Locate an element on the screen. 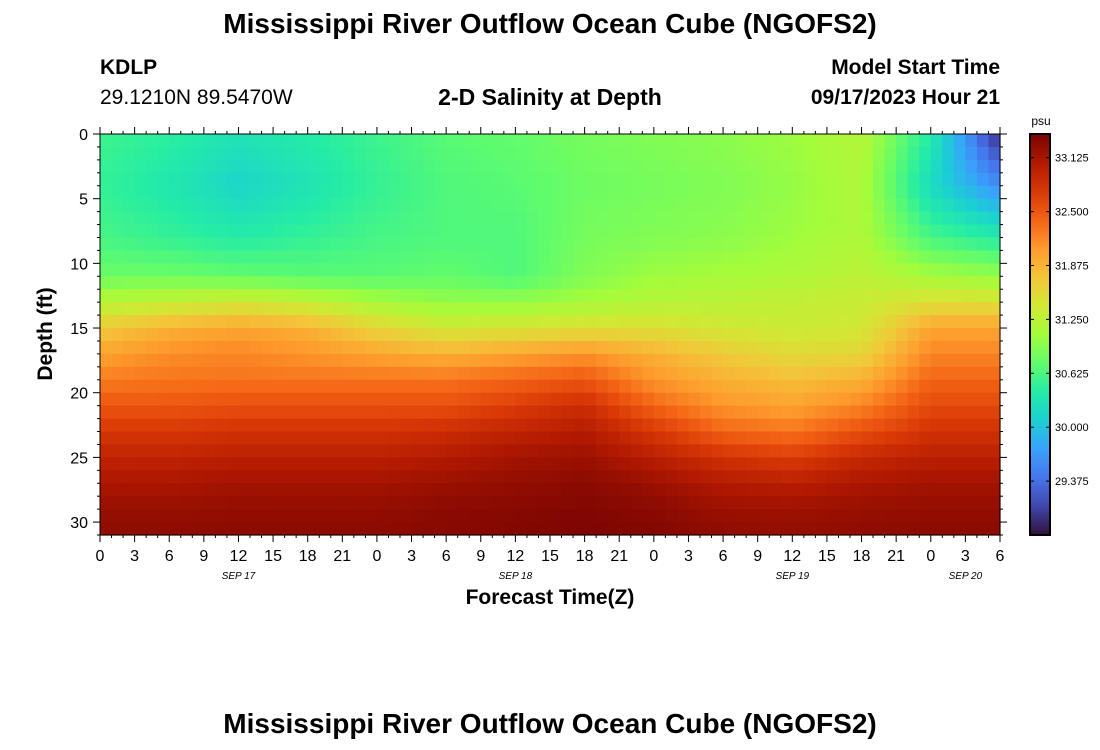 This screenshot has height=750, width=1100. chart-subtitle: 2-D Salinity at Depth is located at coordinates (550, 97).